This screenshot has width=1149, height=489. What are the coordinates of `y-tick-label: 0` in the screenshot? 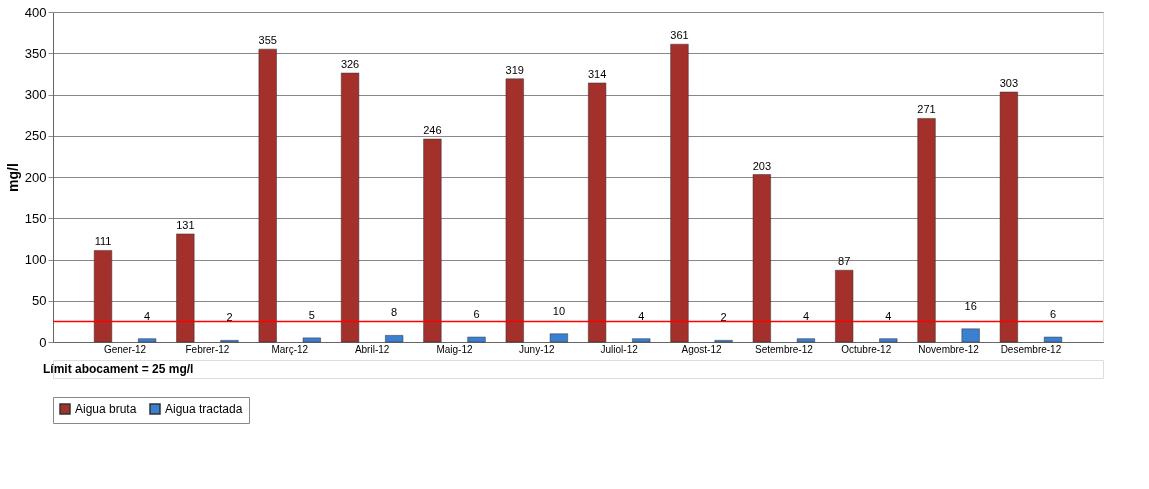 It's located at (43, 342).